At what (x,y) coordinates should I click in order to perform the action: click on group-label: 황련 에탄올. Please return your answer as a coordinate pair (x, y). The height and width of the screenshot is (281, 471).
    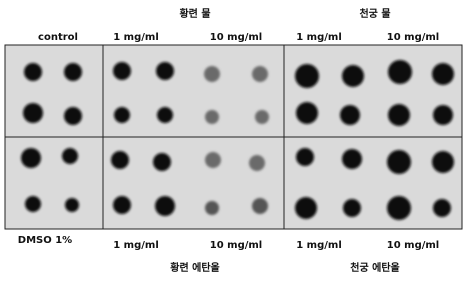
    Looking at the image, I should click on (194, 267).